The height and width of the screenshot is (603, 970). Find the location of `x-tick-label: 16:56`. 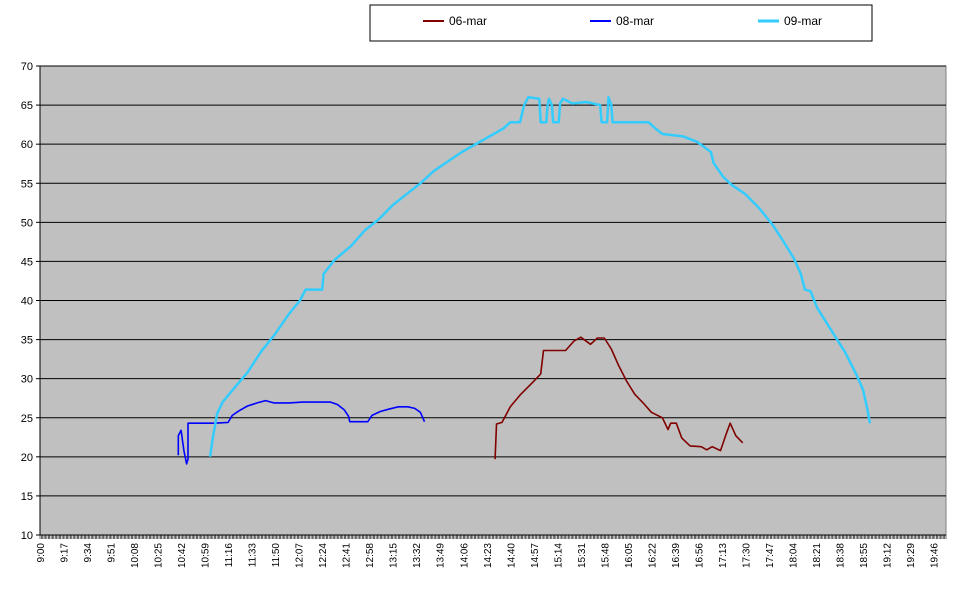

x-tick-label: 16:56 is located at coordinates (699, 555).